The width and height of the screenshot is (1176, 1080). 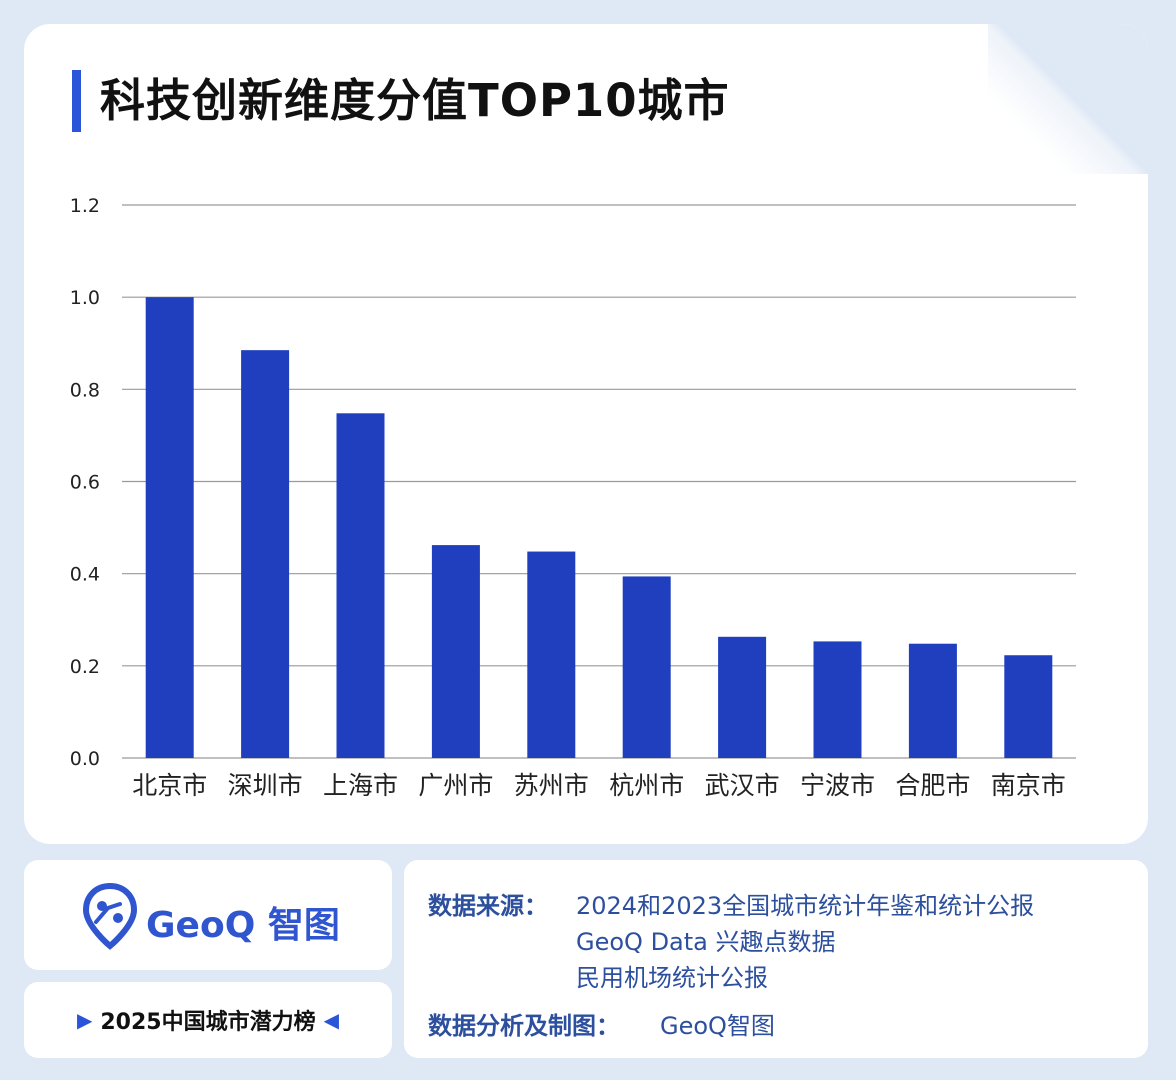 I want to click on x-tick-label: 南京市, so click(x=1028, y=785).